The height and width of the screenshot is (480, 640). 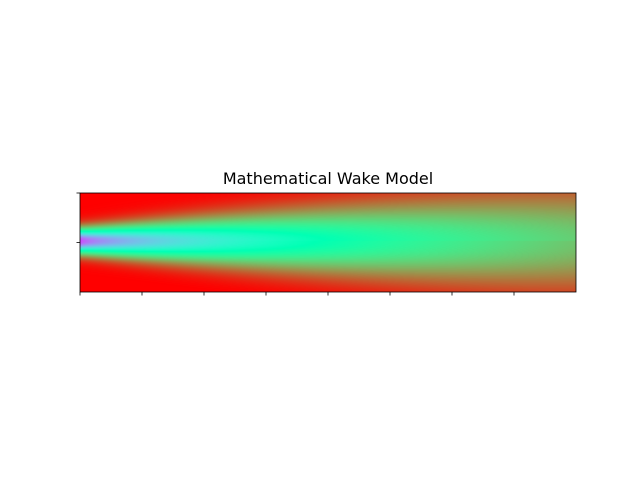 What do you see at coordinates (297, 294) in the screenshot?
I see `x-axis-ticks` at bounding box center [297, 294].